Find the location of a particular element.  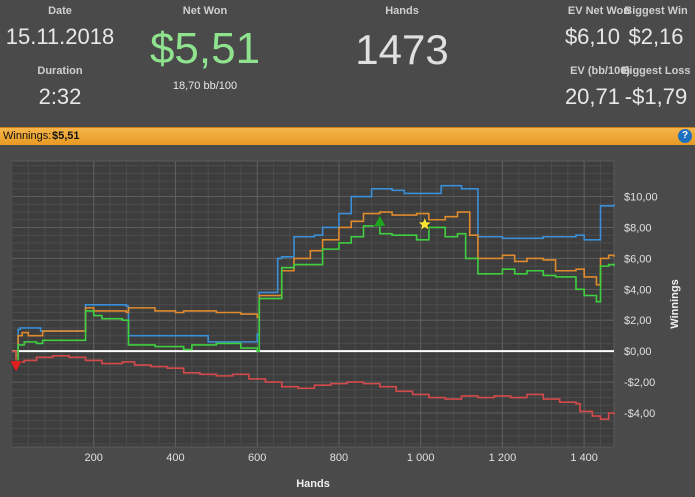

date-label: Date is located at coordinates (60, 11).